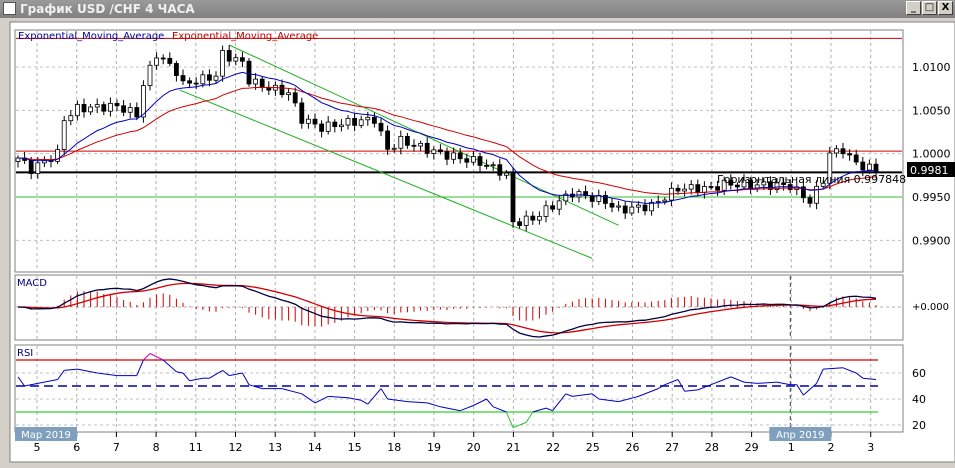 The height and width of the screenshot is (468, 955). Describe the element at coordinates (477, 9) in the screenshot. I see `window-title-bar: График USD /CHF 4 ЧАСА _ □ X` at that location.